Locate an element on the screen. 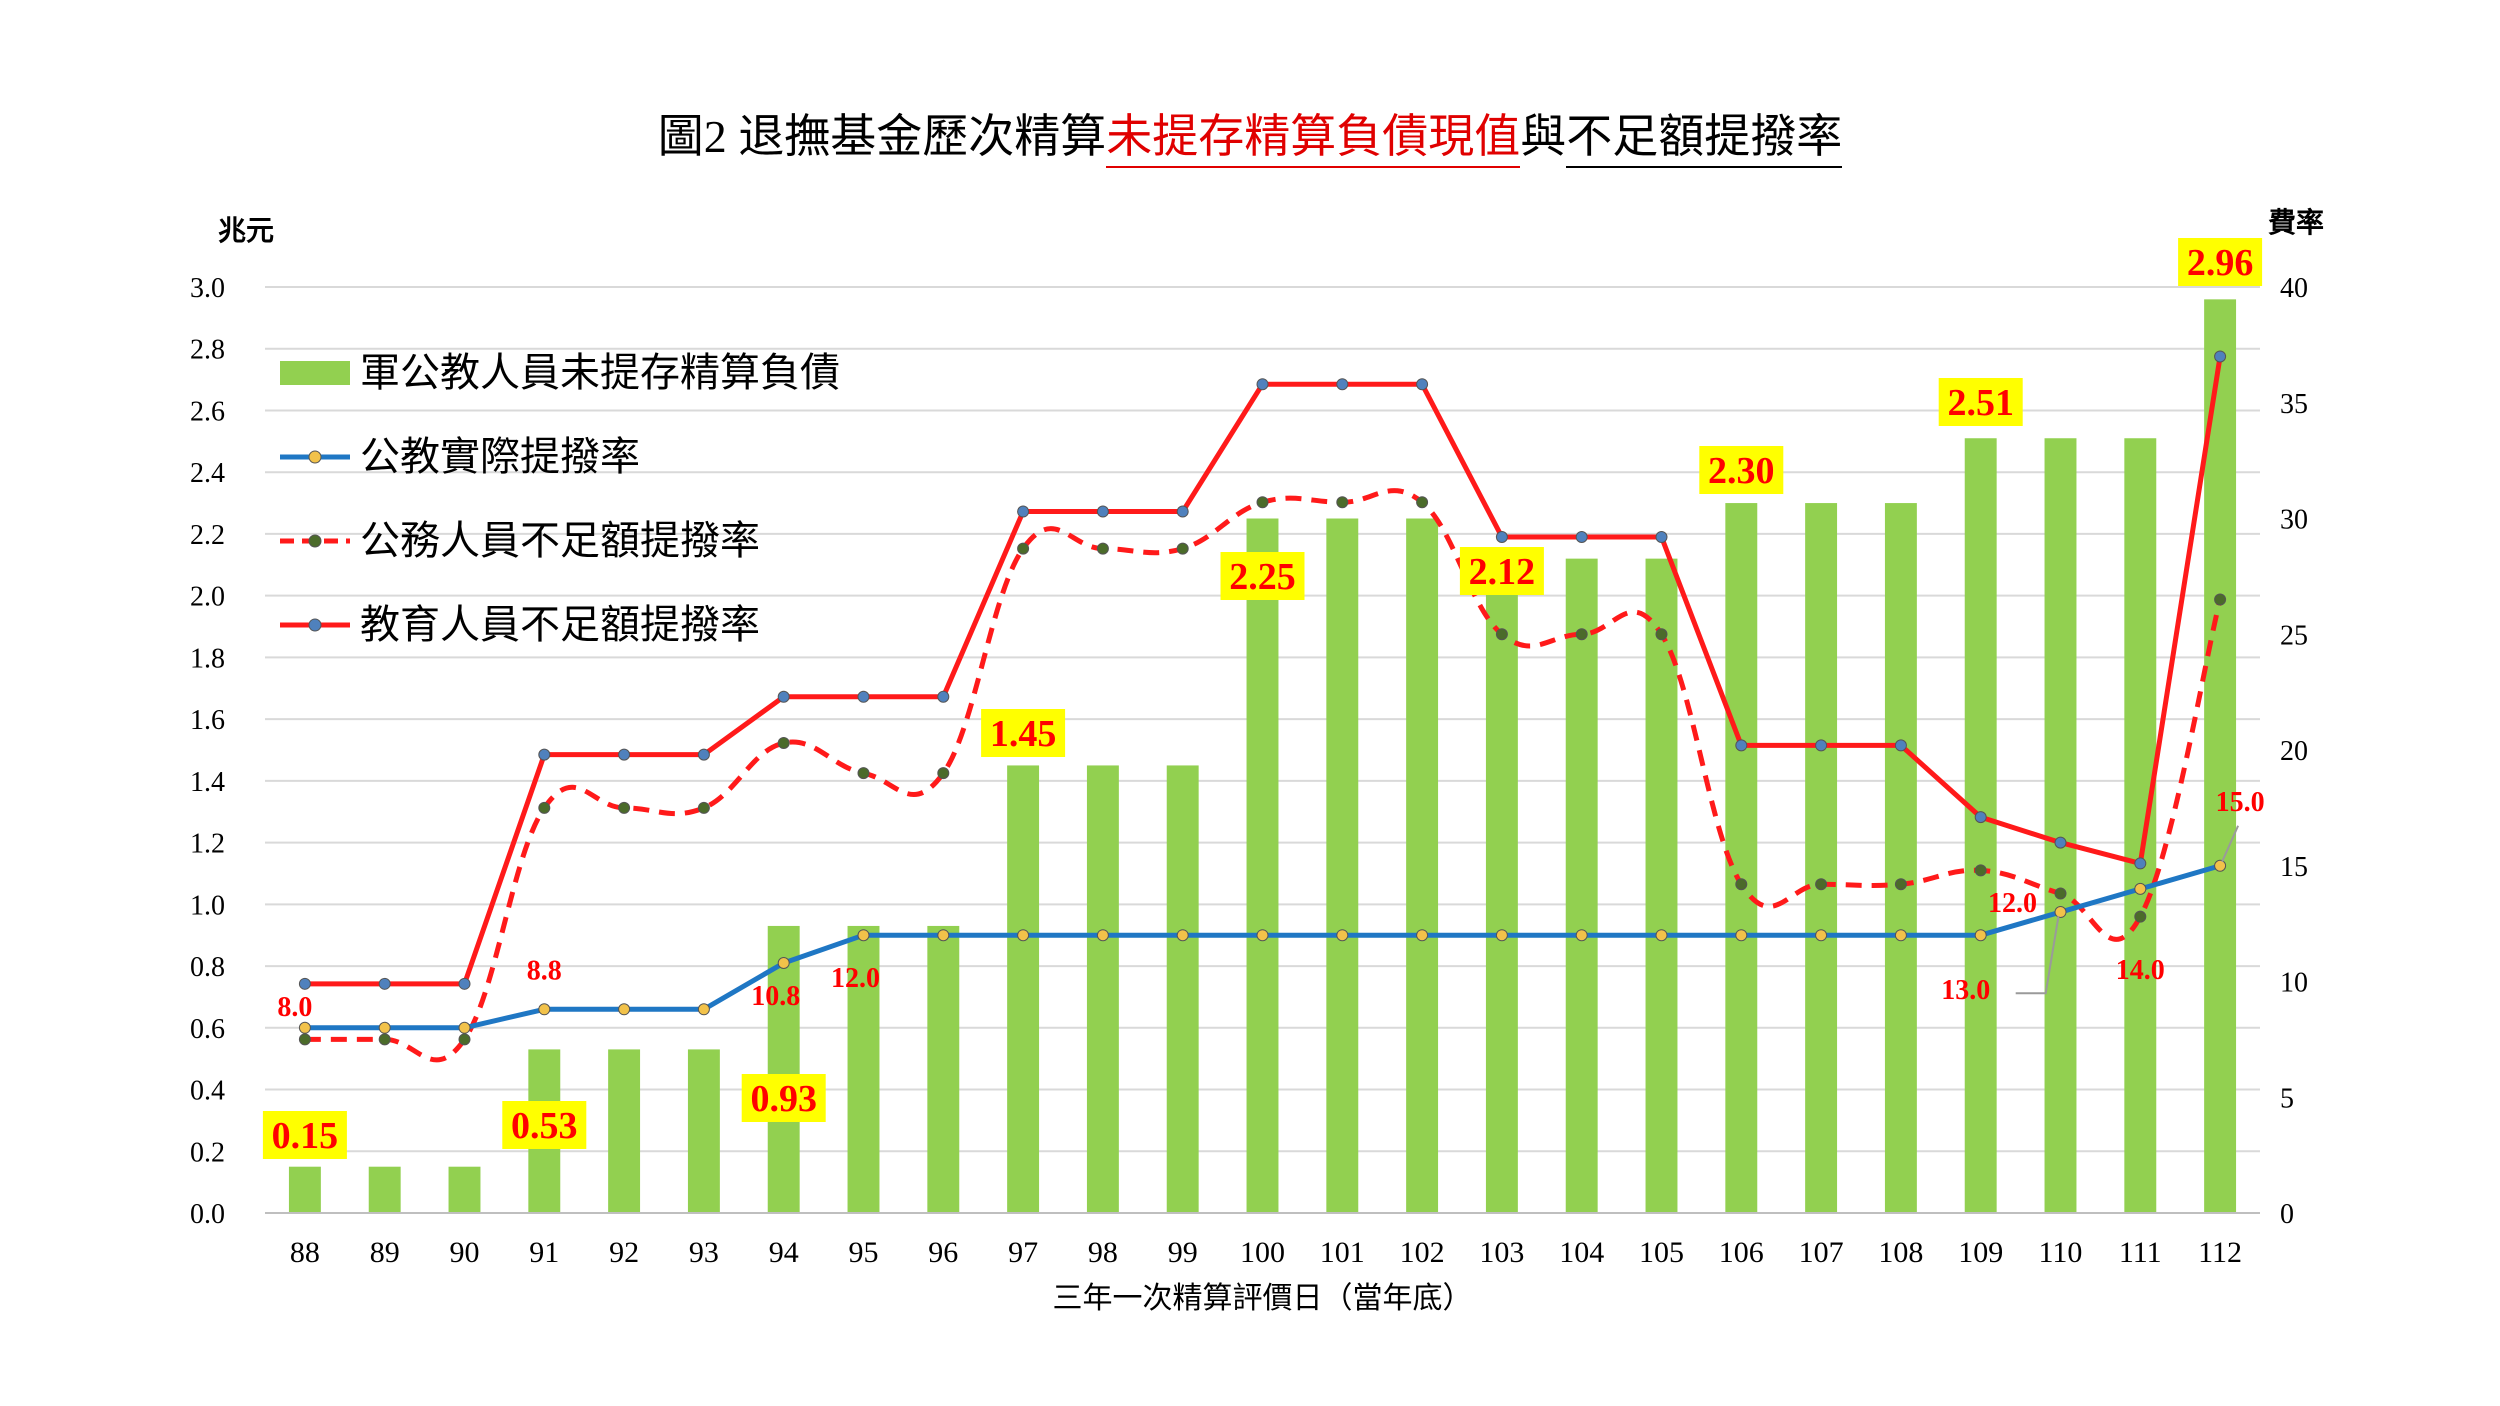 This screenshot has height=1406, width=2500. x-tick-label: 88 is located at coordinates (305, 1252).